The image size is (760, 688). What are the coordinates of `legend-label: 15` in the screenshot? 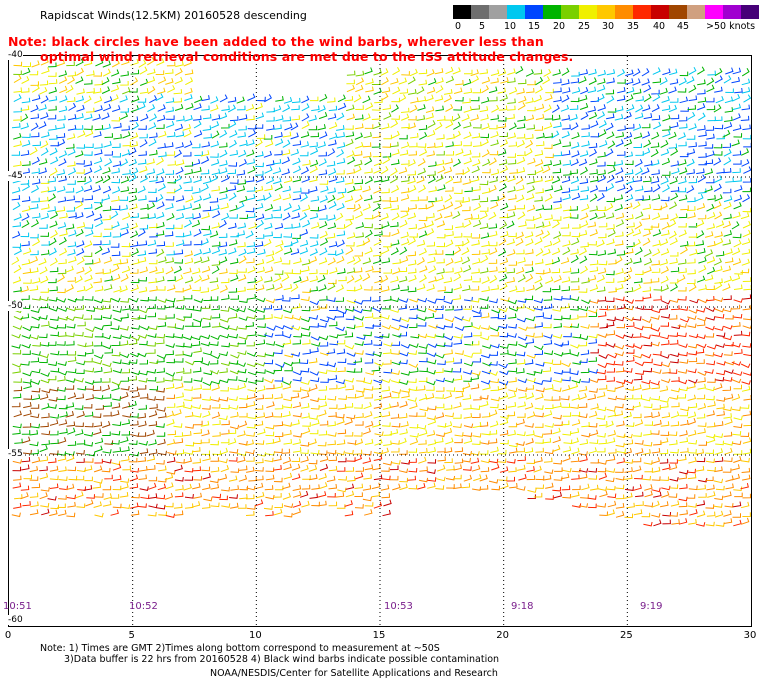 It's located at (534, 26).